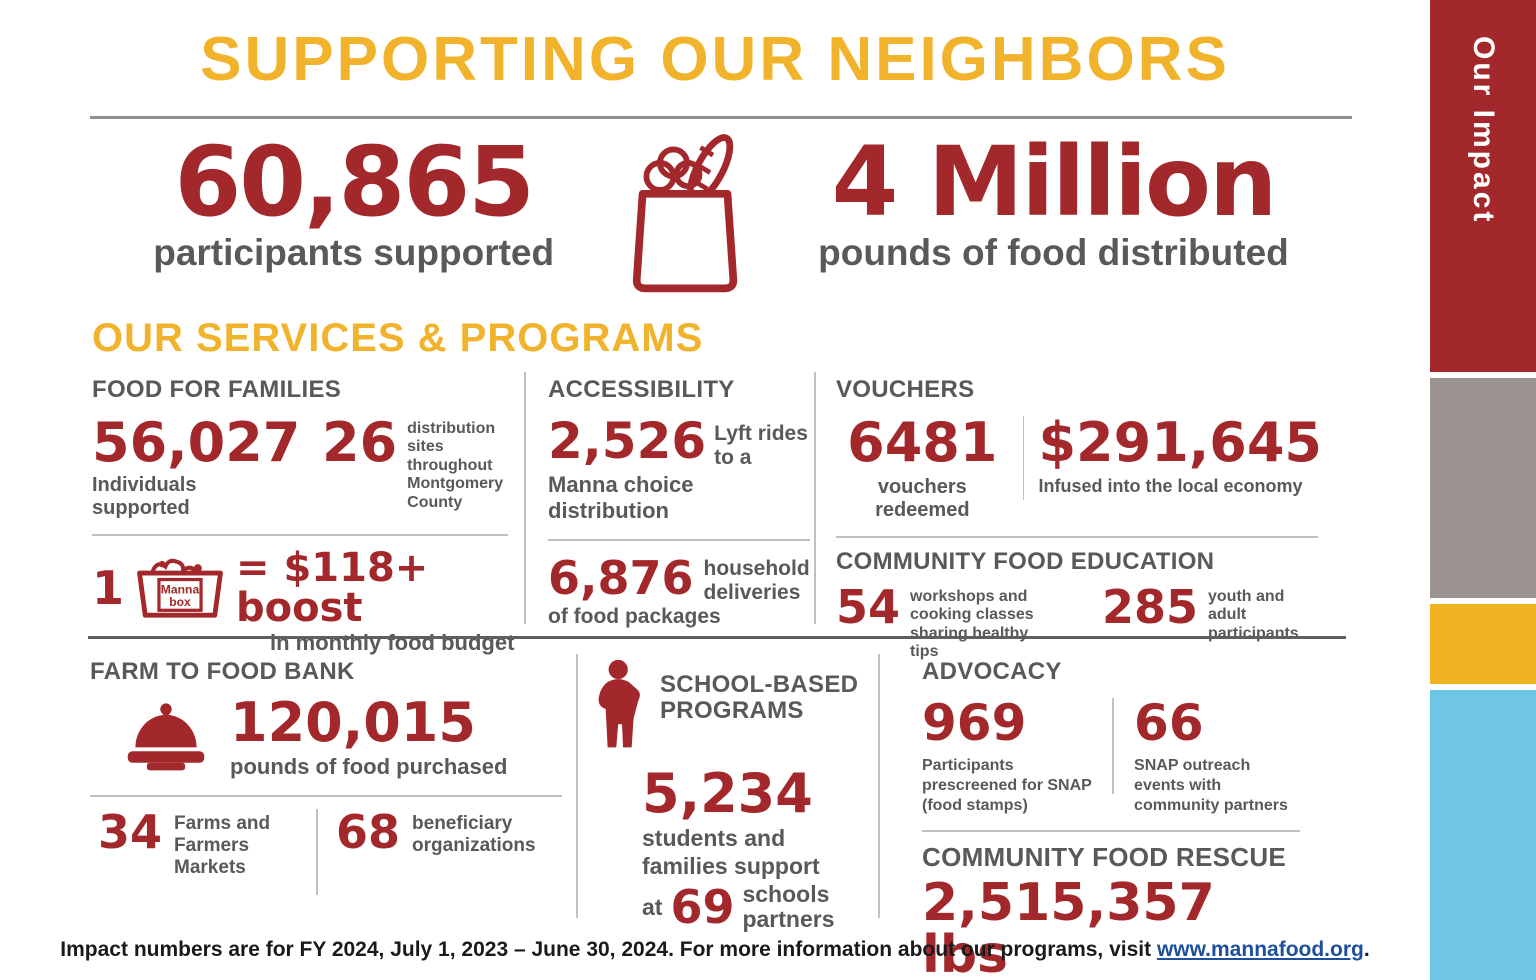 Image resolution: width=1536 pixels, height=980 pixels. Describe the element at coordinates (1180, 442) in the screenshot. I see `economy-value: $291,645` at that location.